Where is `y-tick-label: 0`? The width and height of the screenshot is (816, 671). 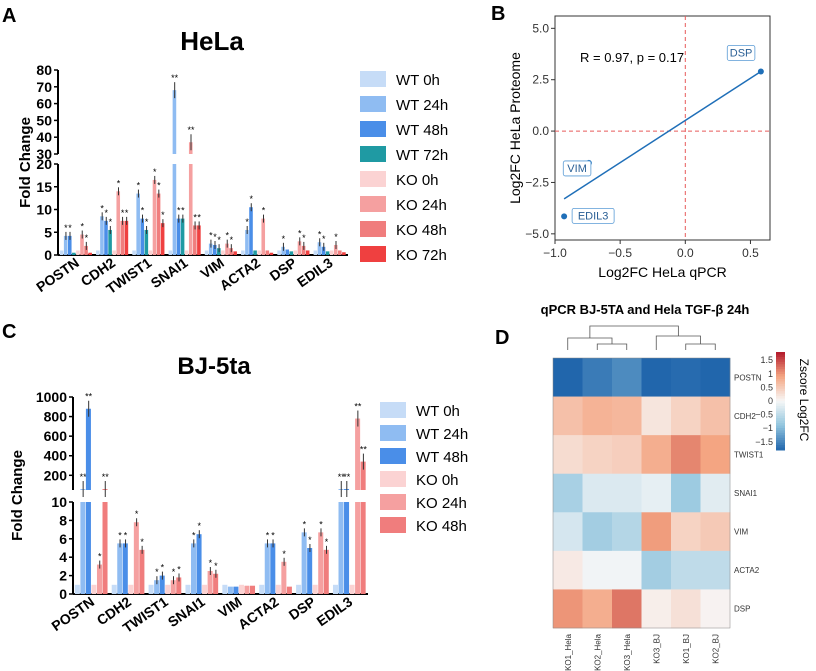
y-tick-label: 0 is located at coordinates (63, 594).